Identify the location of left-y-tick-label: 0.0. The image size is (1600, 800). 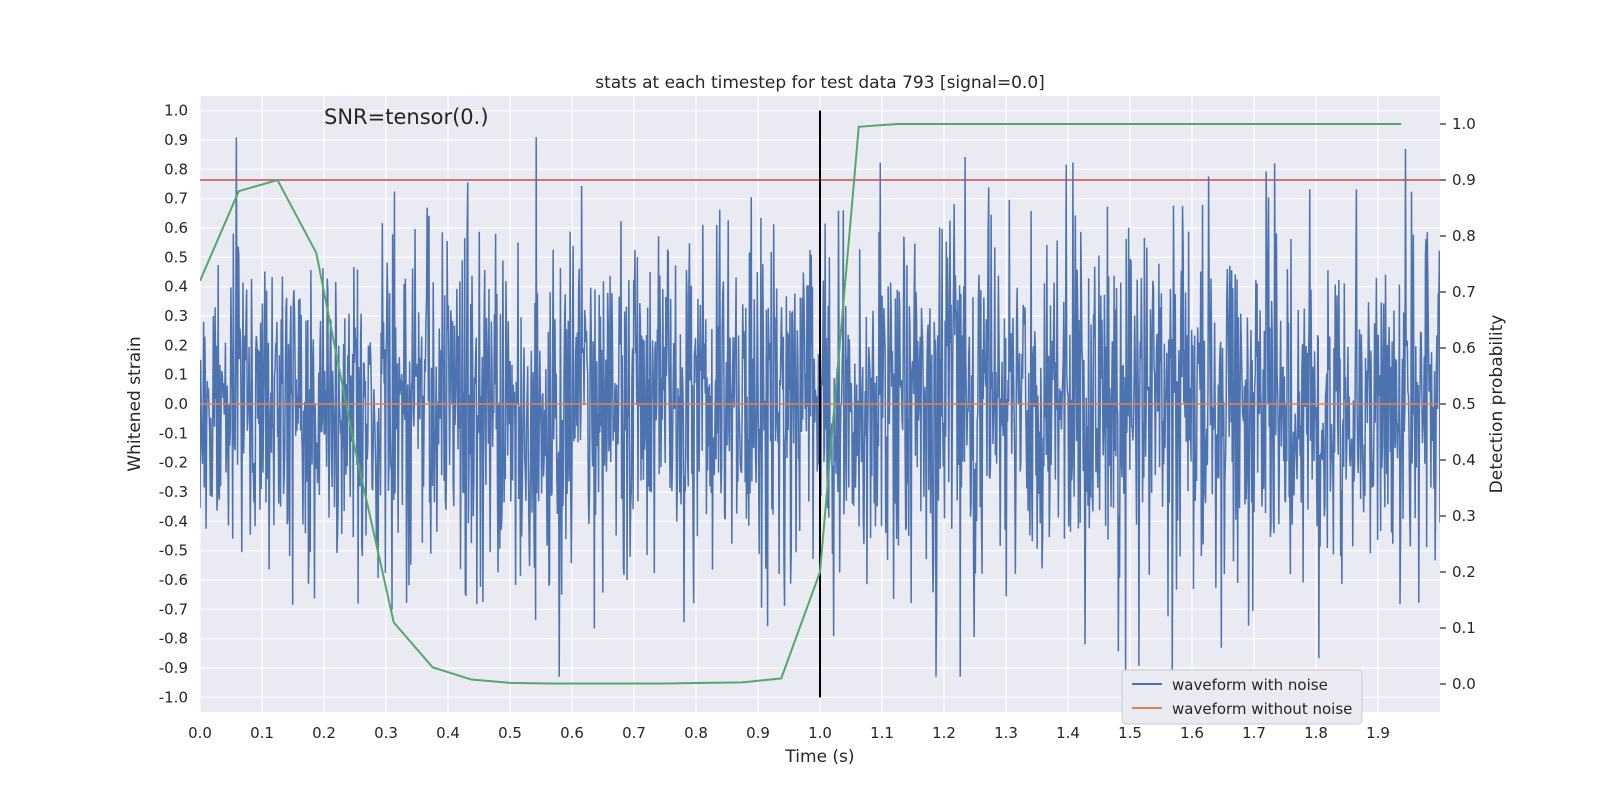
(176, 404).